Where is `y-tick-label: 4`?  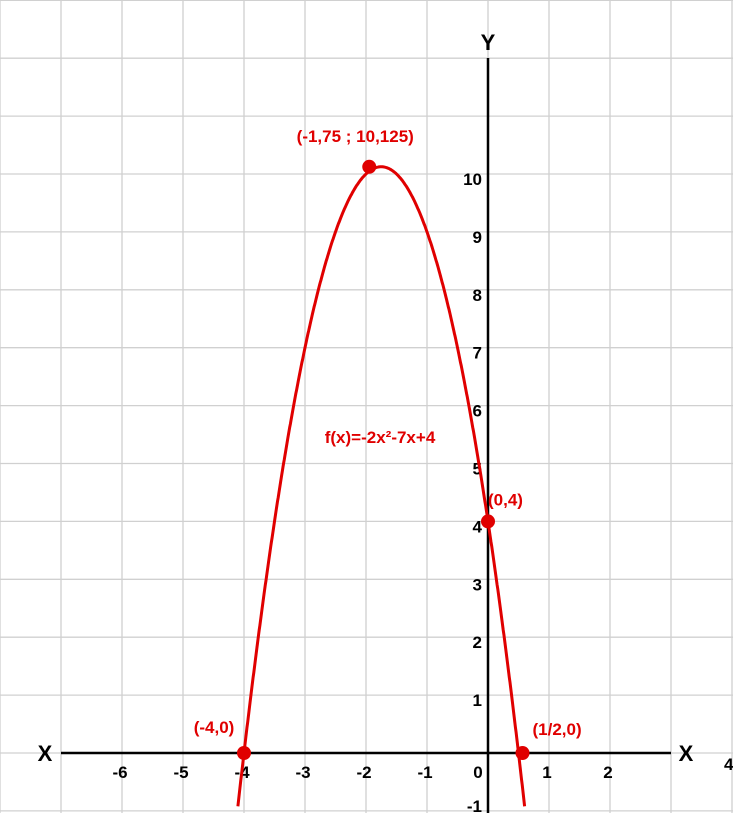
y-tick-label: 4 is located at coordinates (478, 526).